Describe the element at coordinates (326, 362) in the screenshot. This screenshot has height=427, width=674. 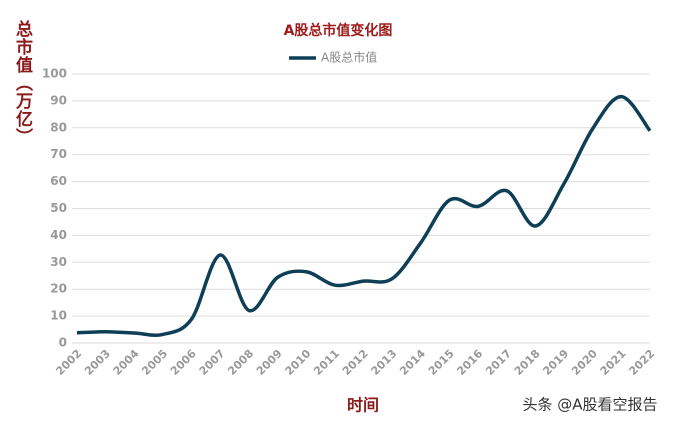
I see `x-tick-label: 2011` at that location.